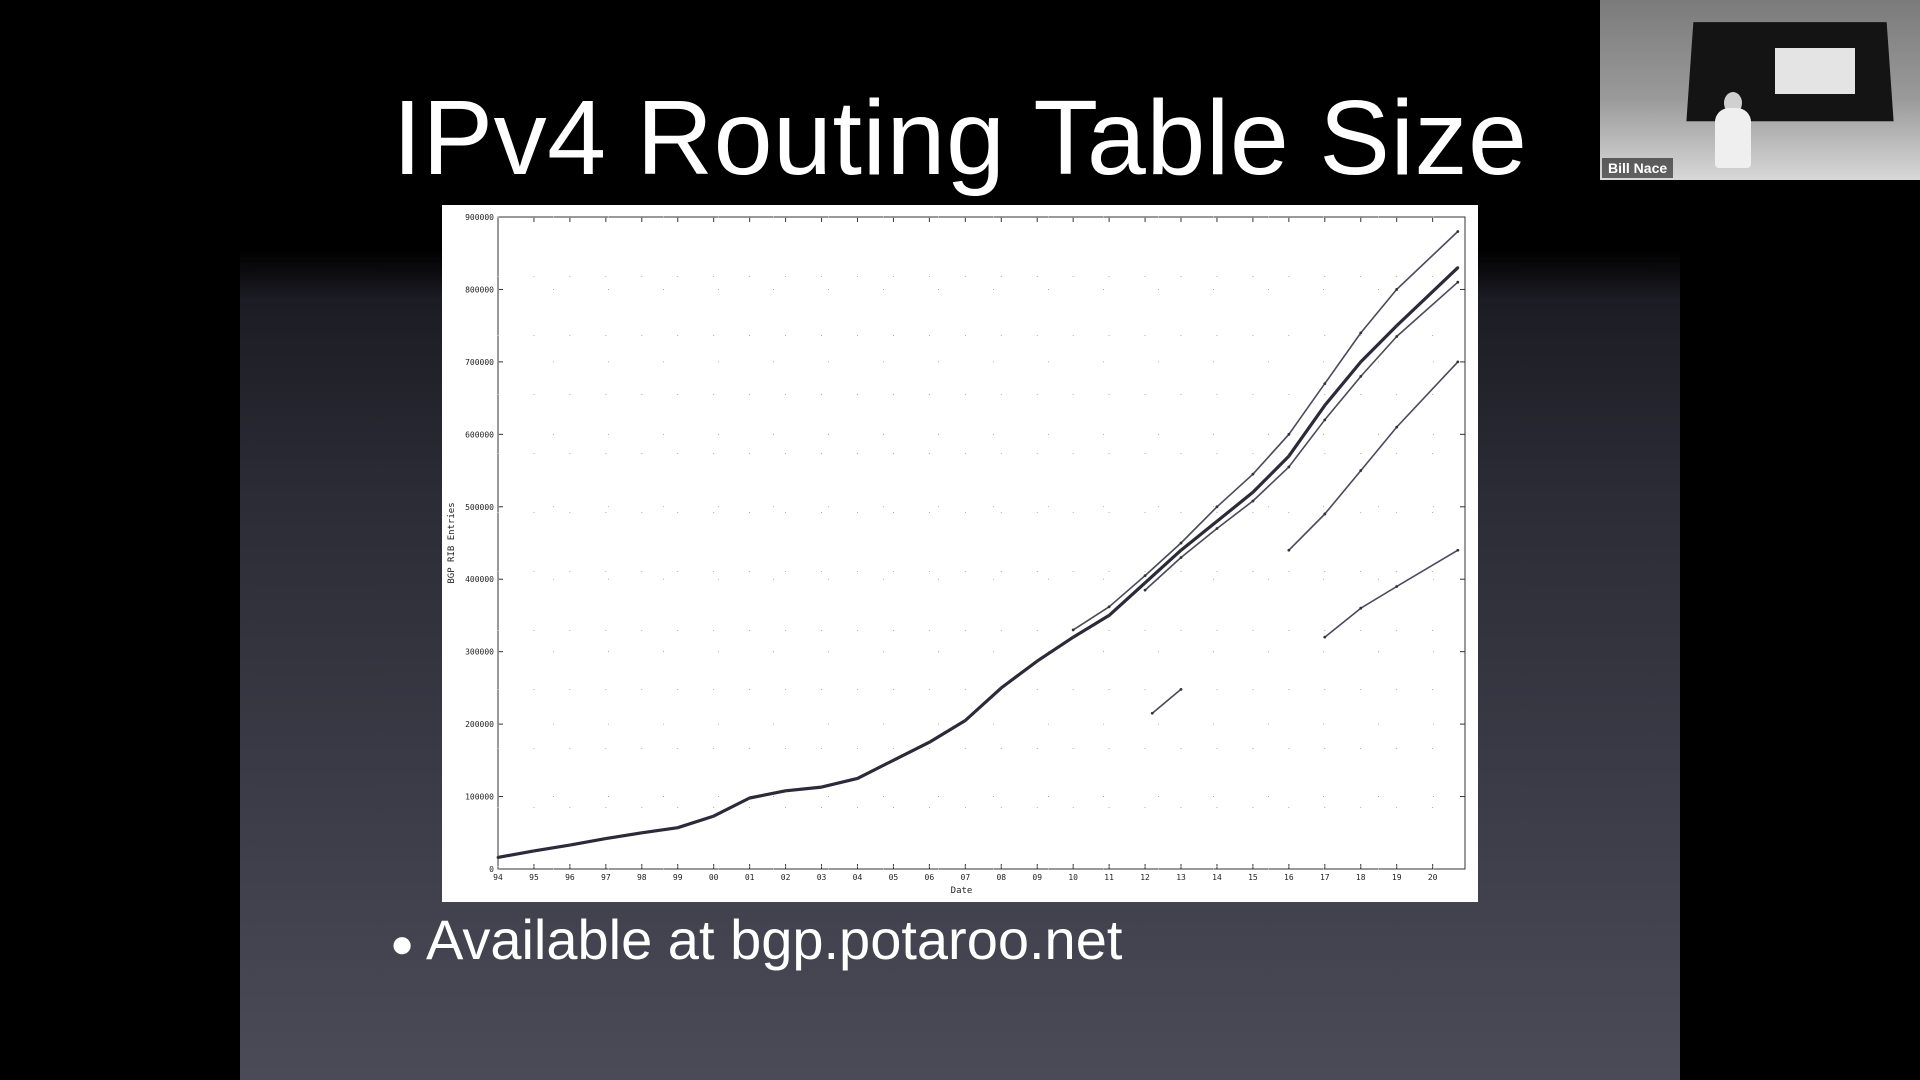 This screenshot has width=1920, height=1080. Describe the element at coordinates (960, 138) in the screenshot. I see `slide-title: IPv4 Routing Table Size` at that location.